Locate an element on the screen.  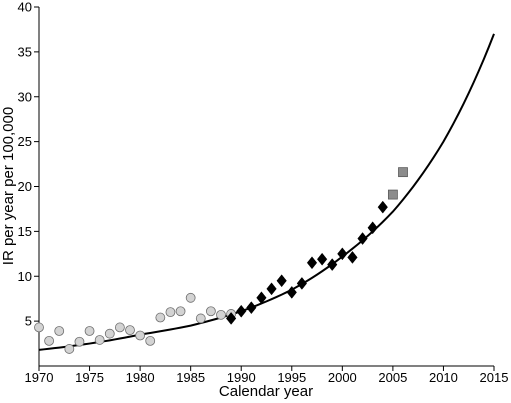
x-tick-label: 1995 is located at coordinates (291, 377).